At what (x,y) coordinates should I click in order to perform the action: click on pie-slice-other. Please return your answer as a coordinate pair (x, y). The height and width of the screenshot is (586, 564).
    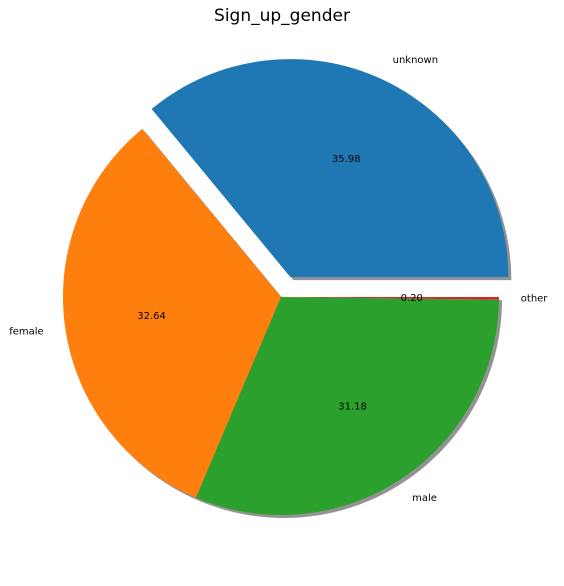
    Looking at the image, I should click on (390, 298).